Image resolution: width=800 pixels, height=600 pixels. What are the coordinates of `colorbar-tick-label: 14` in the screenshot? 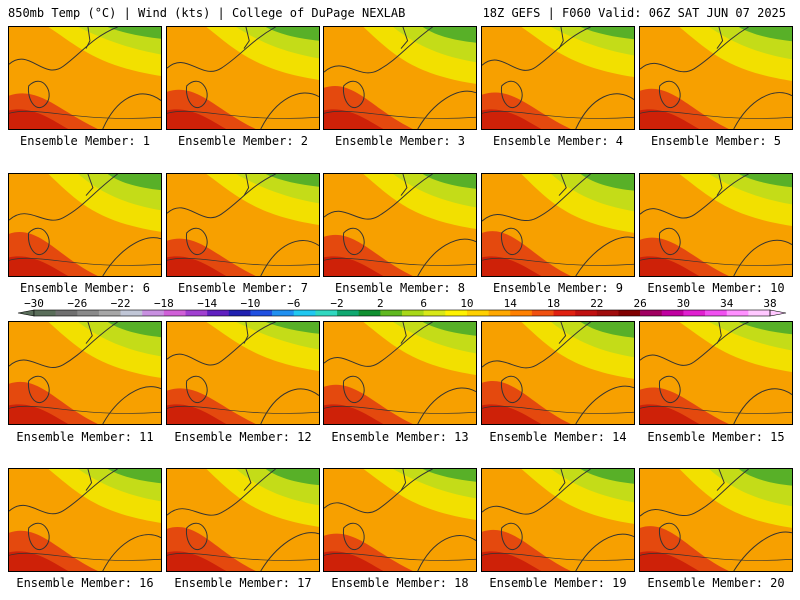 It's located at (511, 303).